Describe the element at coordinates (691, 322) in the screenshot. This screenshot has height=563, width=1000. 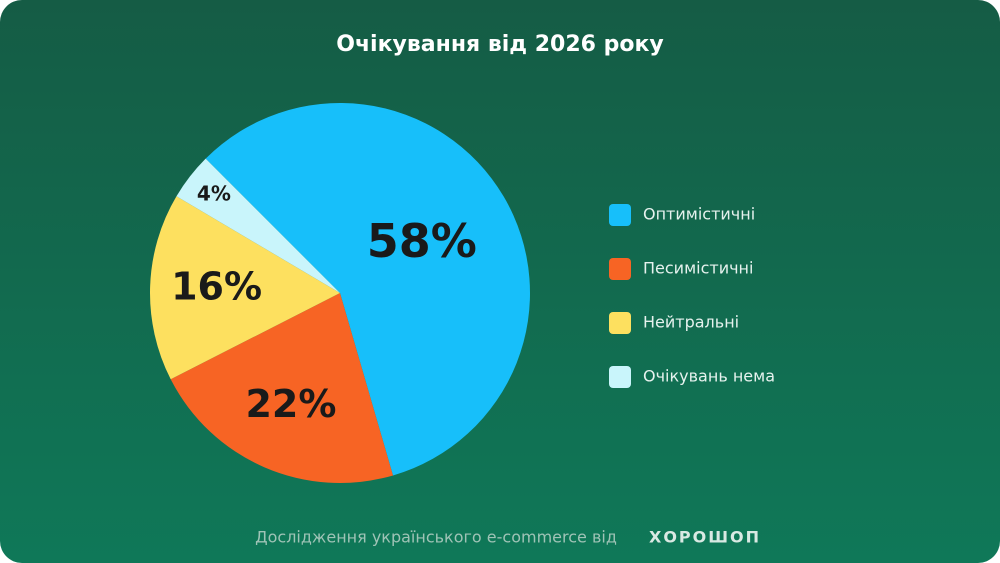
I see `legend-label: Нейтральні` at that location.